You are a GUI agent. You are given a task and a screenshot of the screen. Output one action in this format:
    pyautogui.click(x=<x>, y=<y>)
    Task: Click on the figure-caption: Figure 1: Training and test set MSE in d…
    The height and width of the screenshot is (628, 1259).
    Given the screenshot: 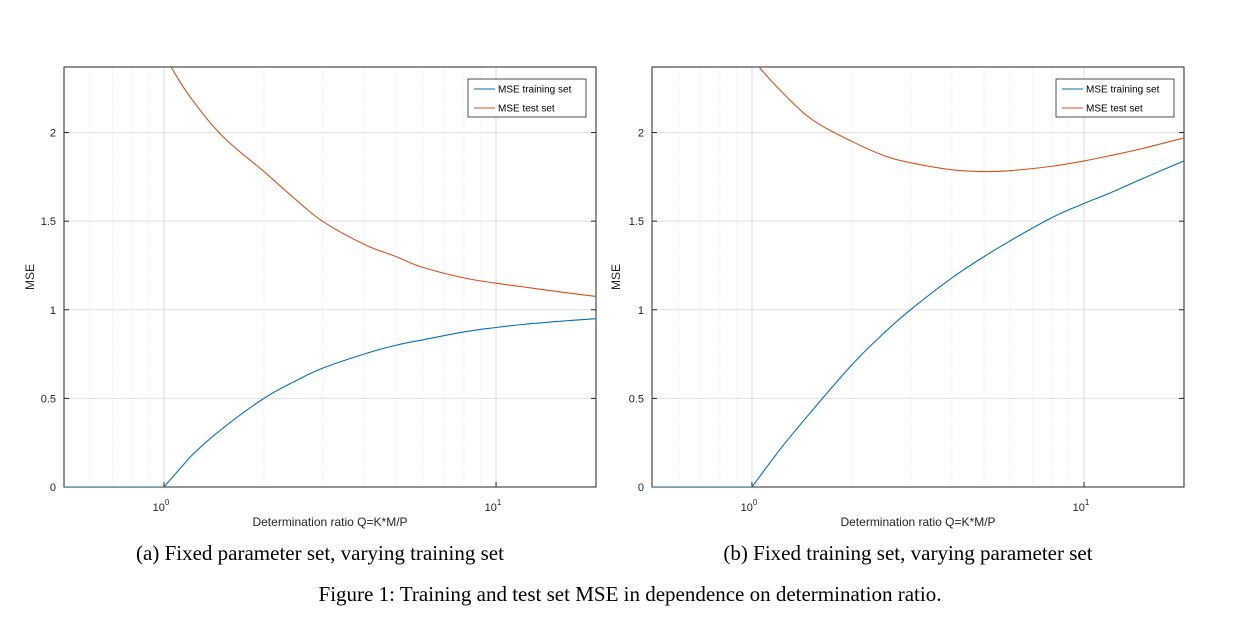 What is the action you would take?
    pyautogui.click(x=630, y=594)
    